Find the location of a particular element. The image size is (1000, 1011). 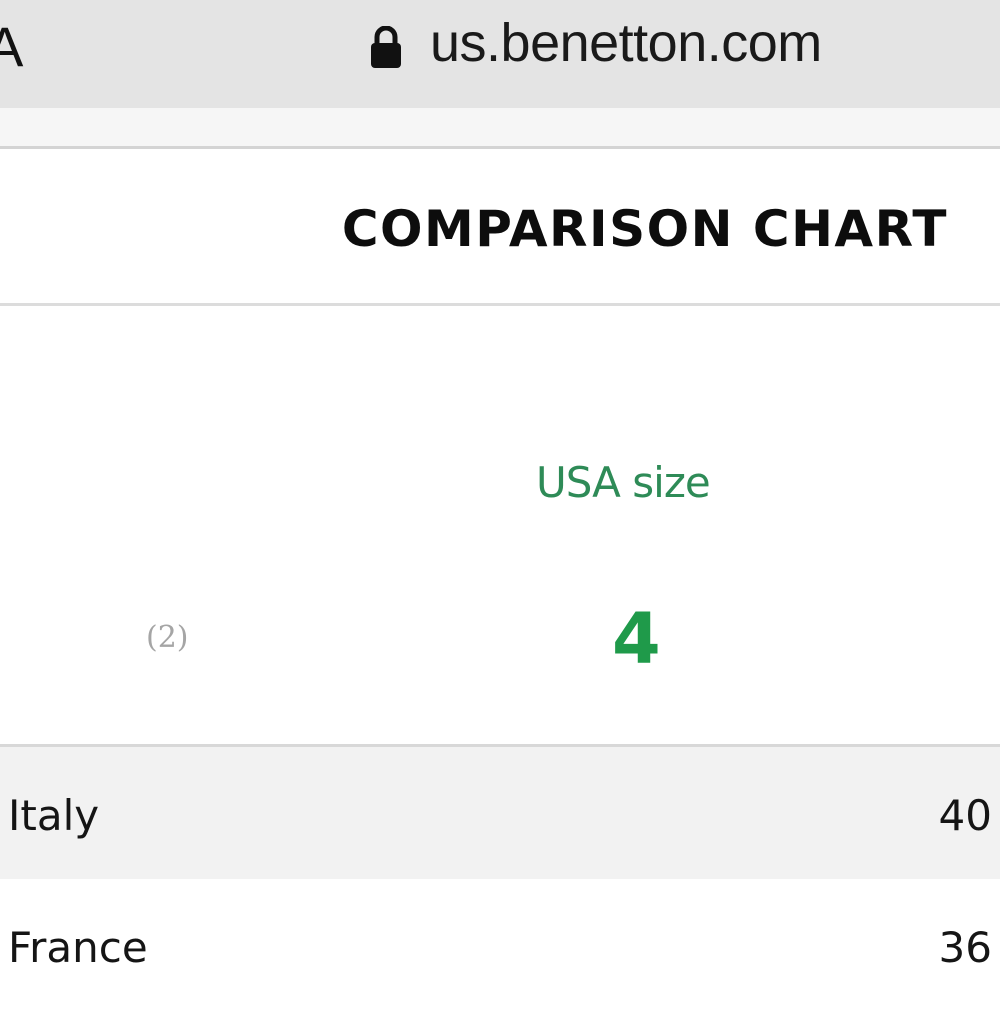

size-system-label: USA size is located at coordinates (623, 482).